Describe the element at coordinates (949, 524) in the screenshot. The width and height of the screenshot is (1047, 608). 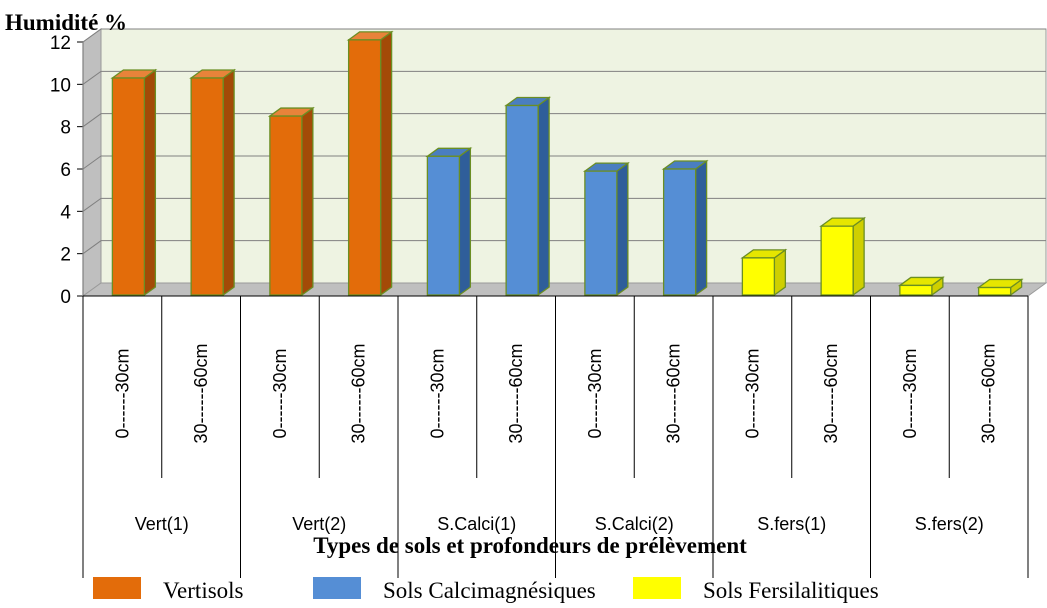
I see `group-label: S.fers(2)` at that location.